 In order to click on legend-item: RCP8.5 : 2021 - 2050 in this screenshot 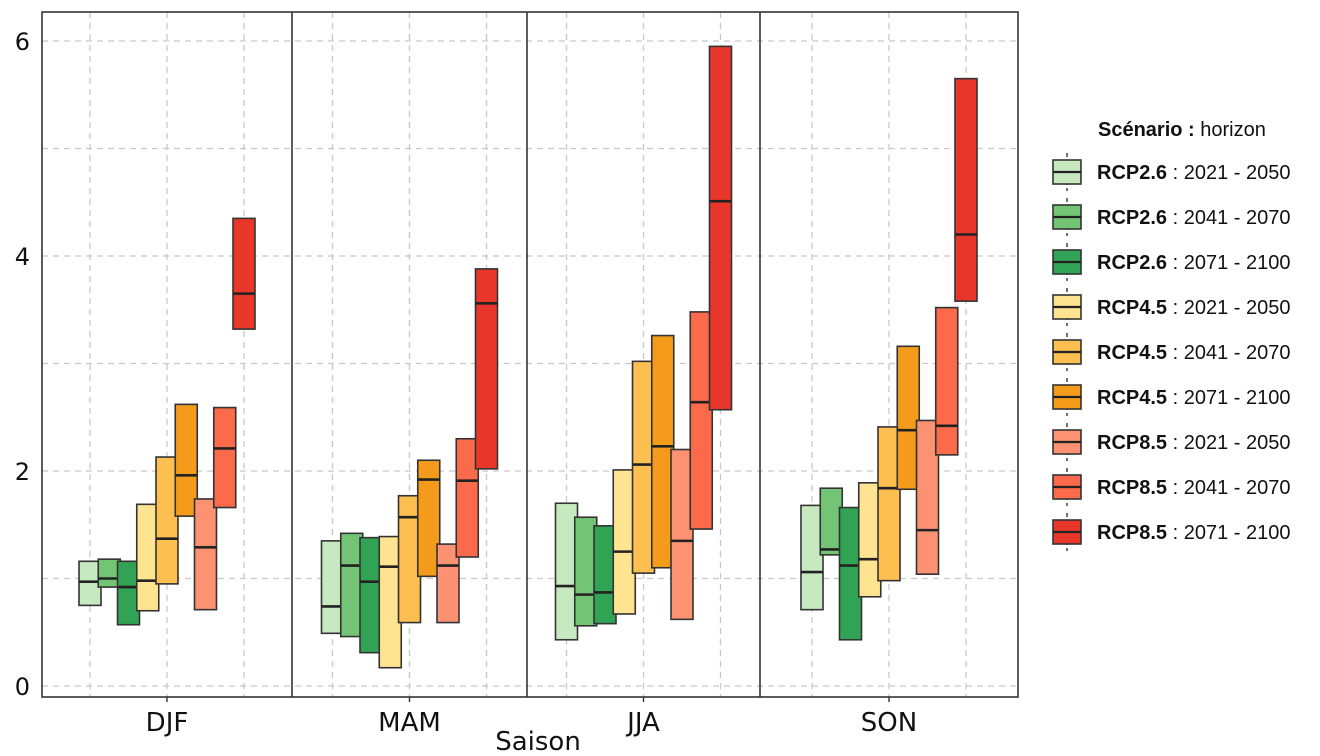, I will do `click(1171, 442)`.